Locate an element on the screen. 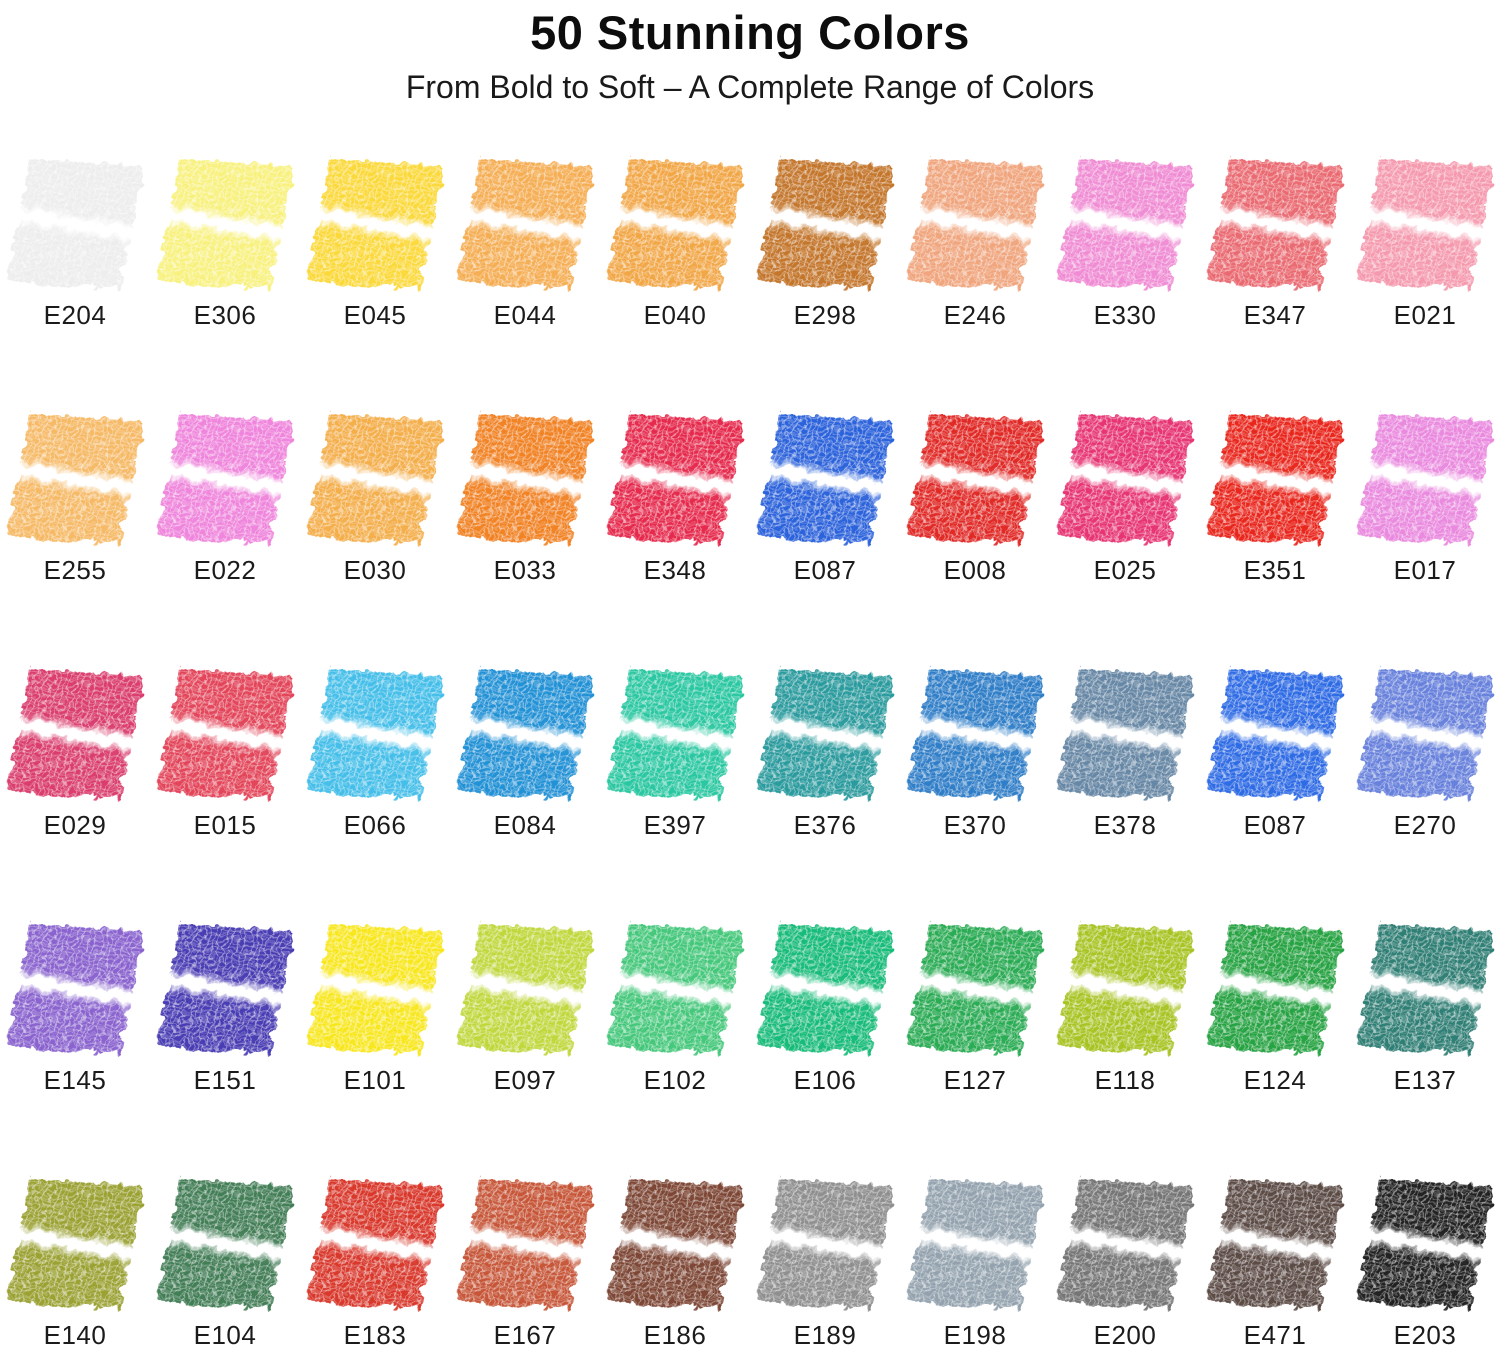 The height and width of the screenshot is (1370, 1500). swatch-cell: E370 is located at coordinates (975, 789).